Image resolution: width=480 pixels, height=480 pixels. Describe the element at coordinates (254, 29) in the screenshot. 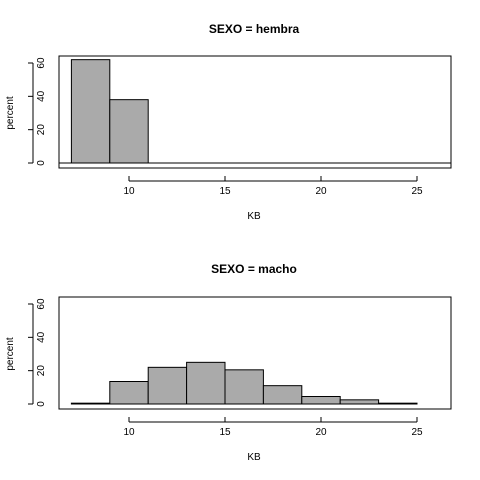

I see `panel-title: SEXO = hembra` at that location.